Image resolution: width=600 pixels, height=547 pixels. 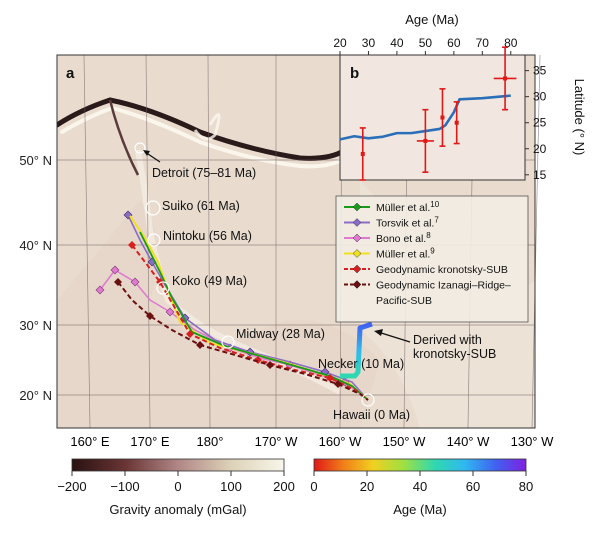 I want to click on legend-label-1: Torsvik et al.7, so click(x=407, y=223).